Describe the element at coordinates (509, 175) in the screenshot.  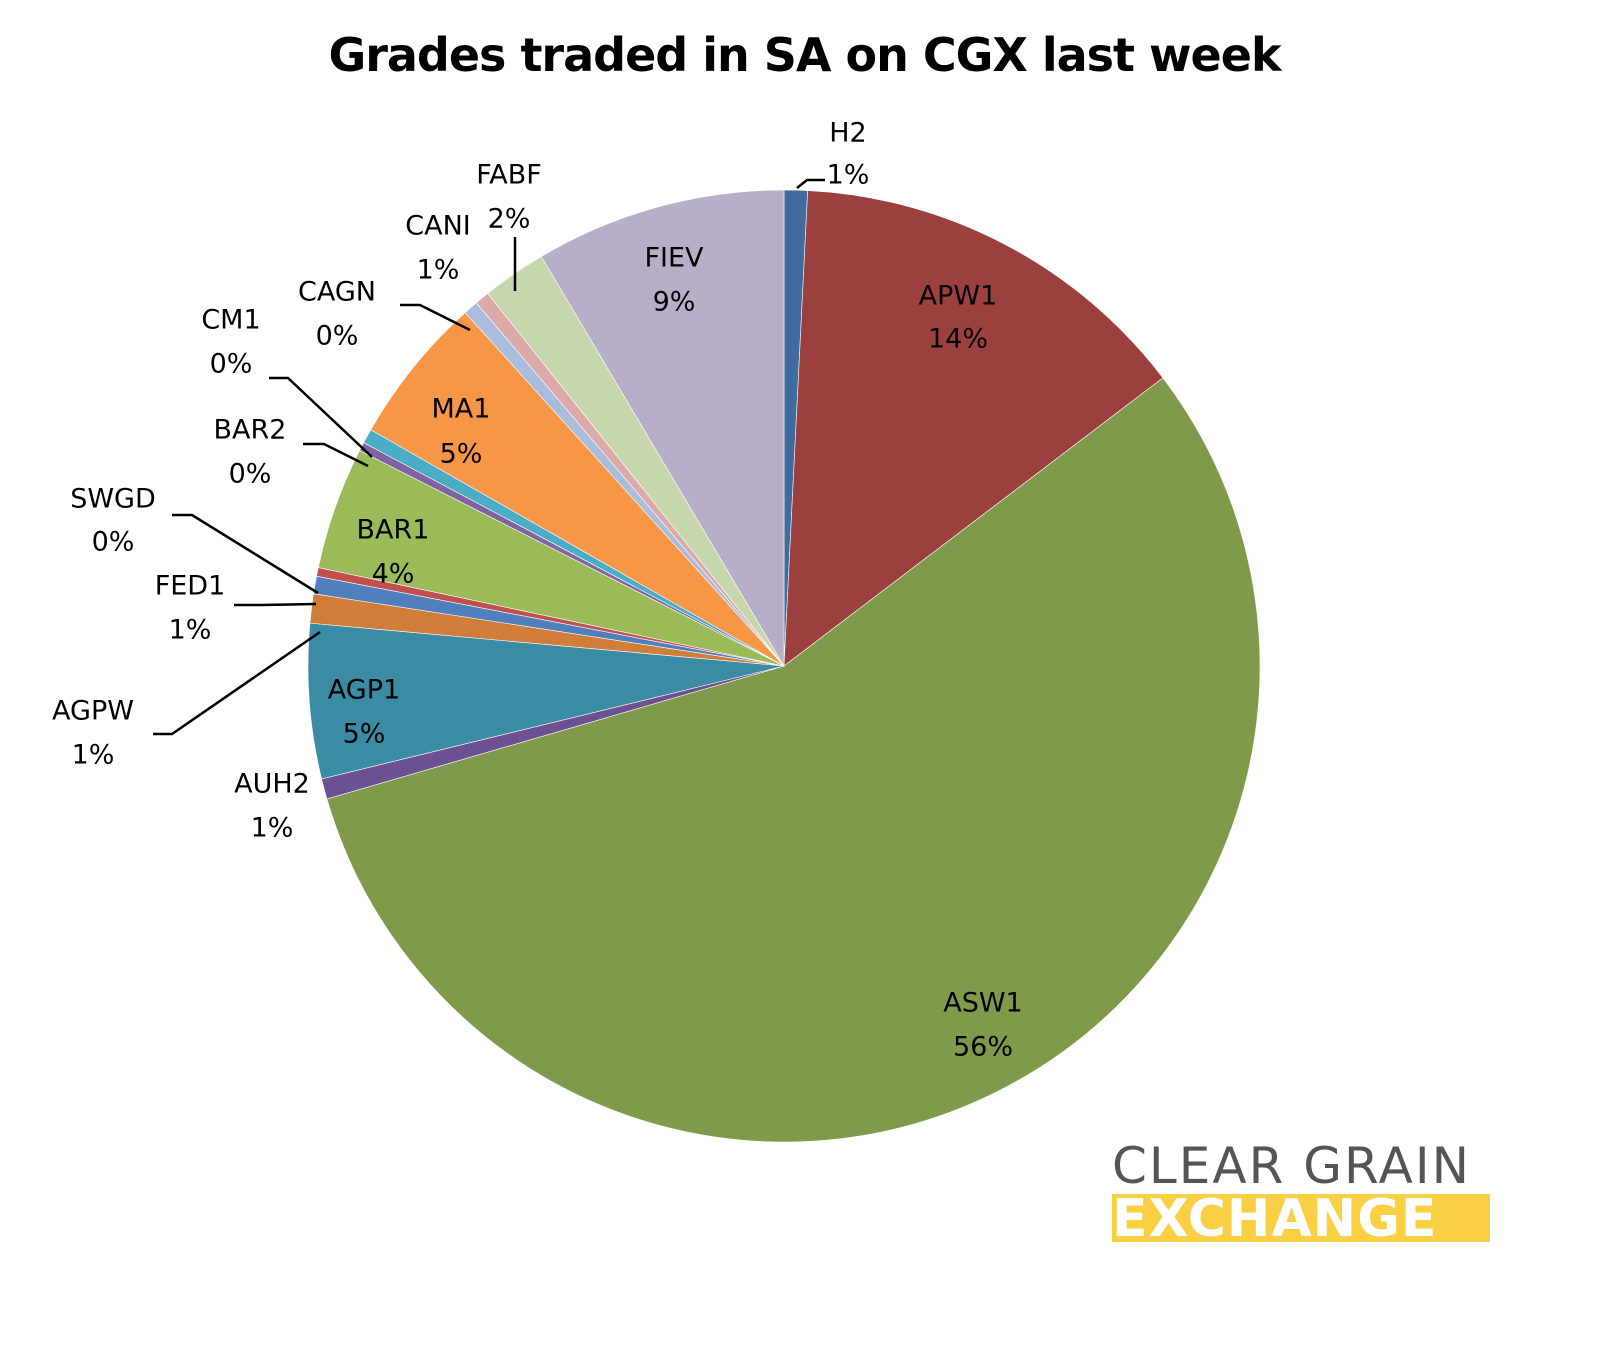
I see `data-label-name-fabf: FABF` at that location.